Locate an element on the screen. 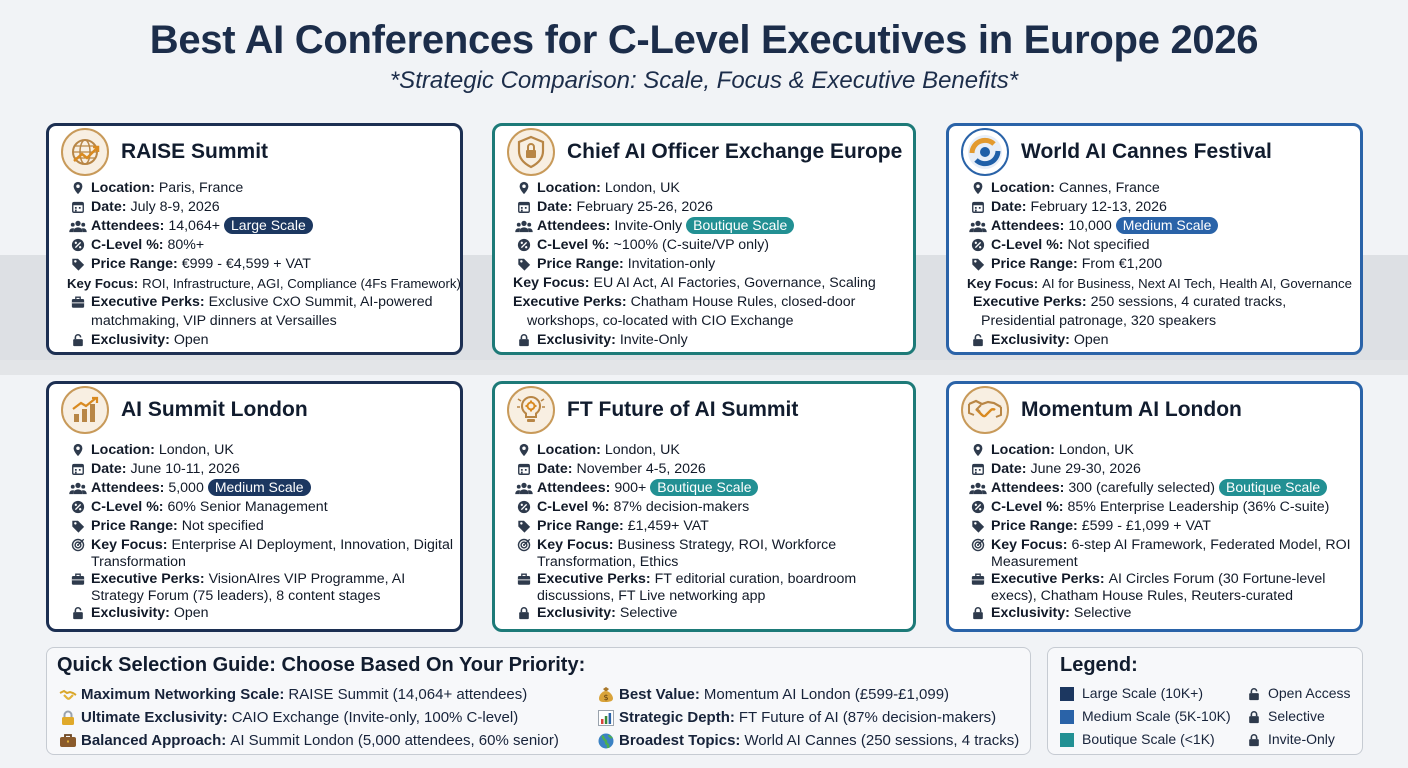  exclusivity-value: Selective is located at coordinates (1102, 613).